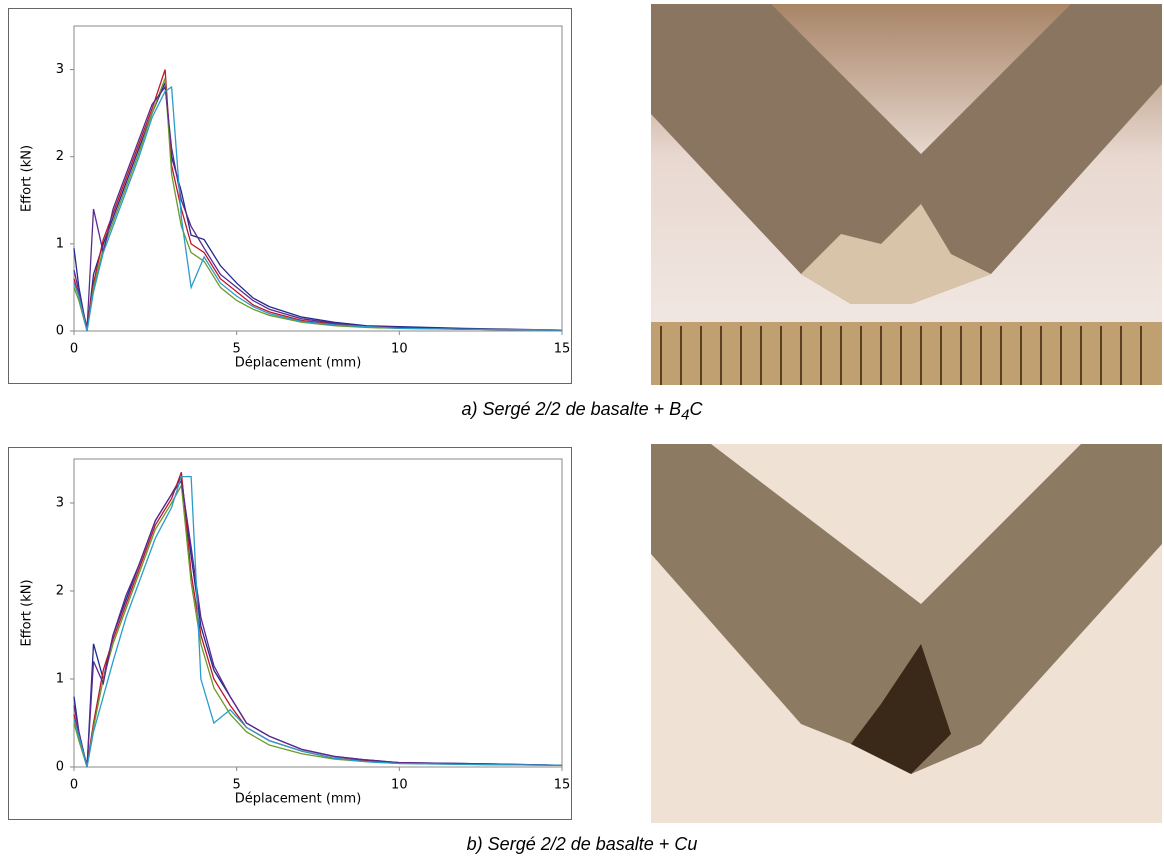 The image size is (1164, 858). Describe the element at coordinates (685, 415) in the screenshot. I see `caption-subscript: 4` at that location.